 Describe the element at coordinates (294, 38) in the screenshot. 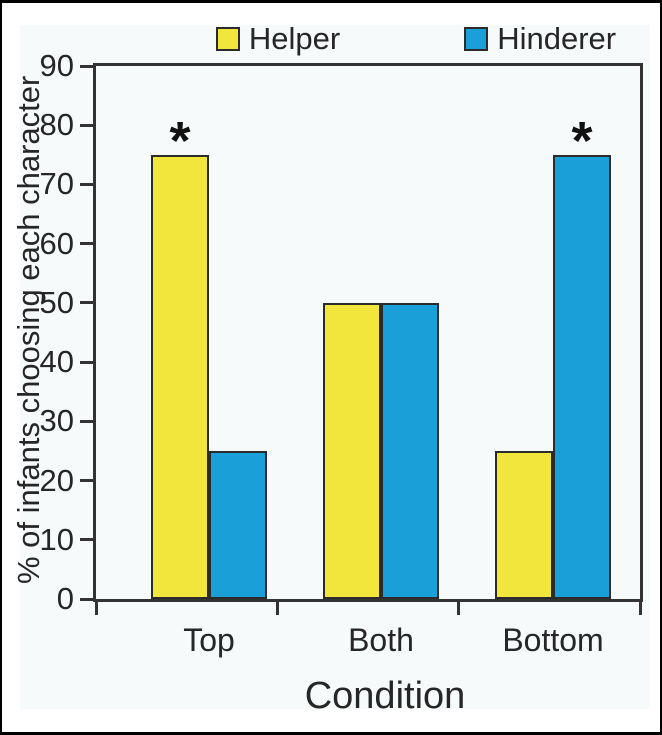

I see `legend-label-helper: Helper` at that location.